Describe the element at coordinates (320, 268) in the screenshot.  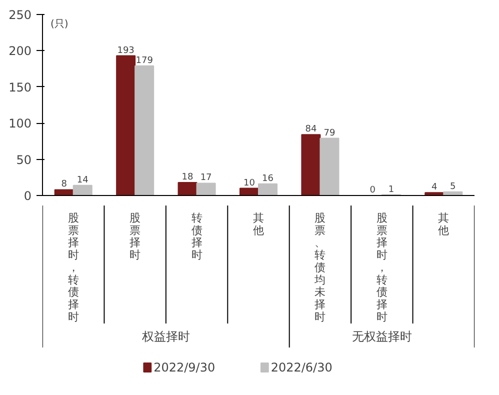
I see `category-label: 股票、转债均未择时` at that location.